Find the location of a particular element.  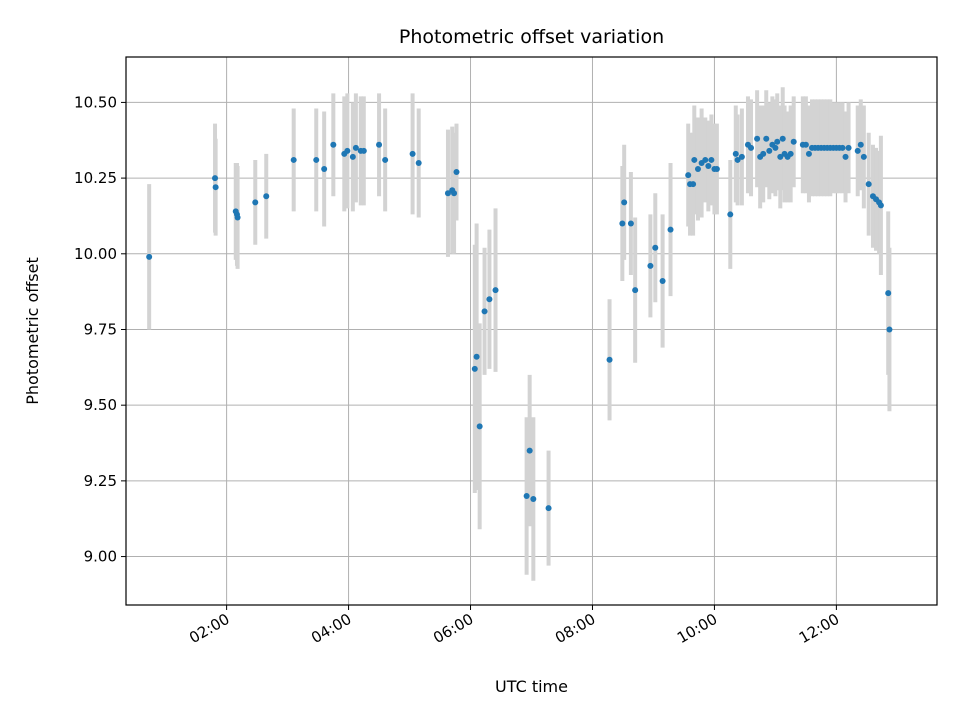

y-tick-label: 10.50 is located at coordinates (95, 102).